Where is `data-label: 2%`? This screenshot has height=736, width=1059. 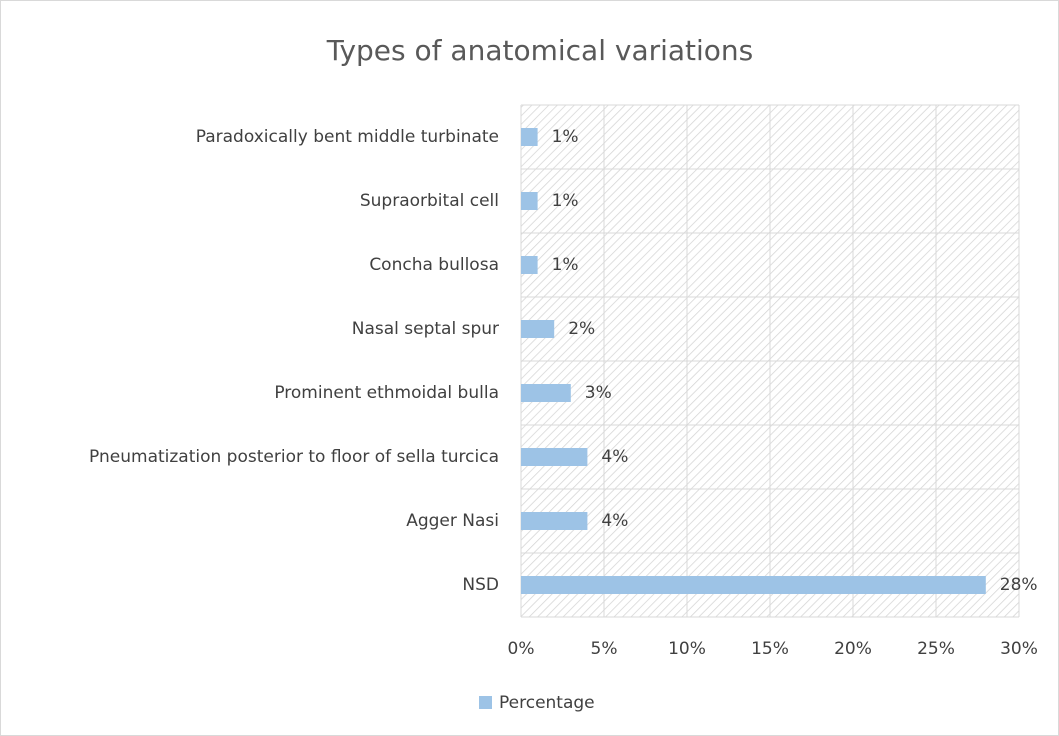 data-label: 2% is located at coordinates (581, 329).